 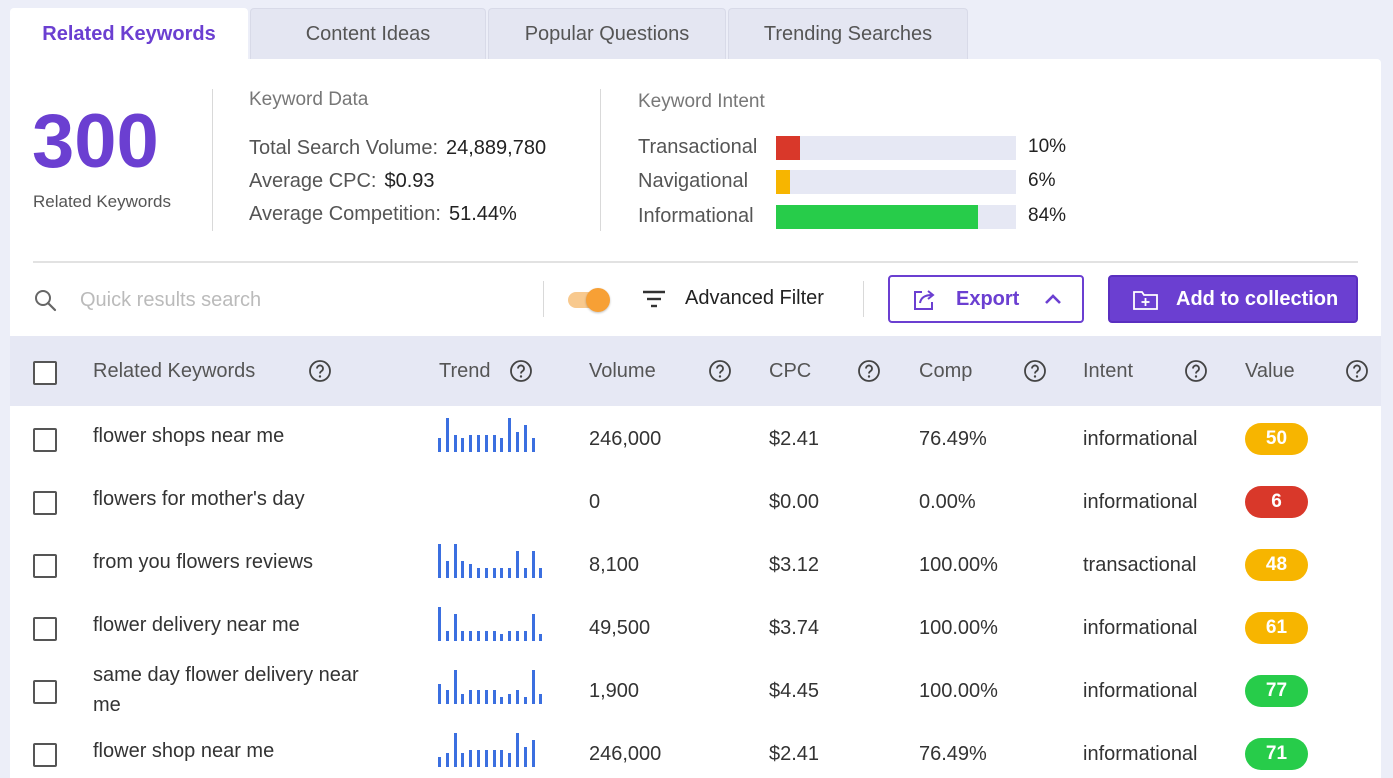 I want to click on header-value: Value, so click(x=1270, y=371).